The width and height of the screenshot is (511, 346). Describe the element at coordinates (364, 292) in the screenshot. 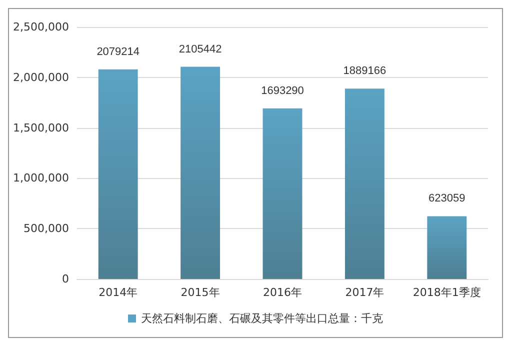

I see `x-tick-label: 2017年` at that location.